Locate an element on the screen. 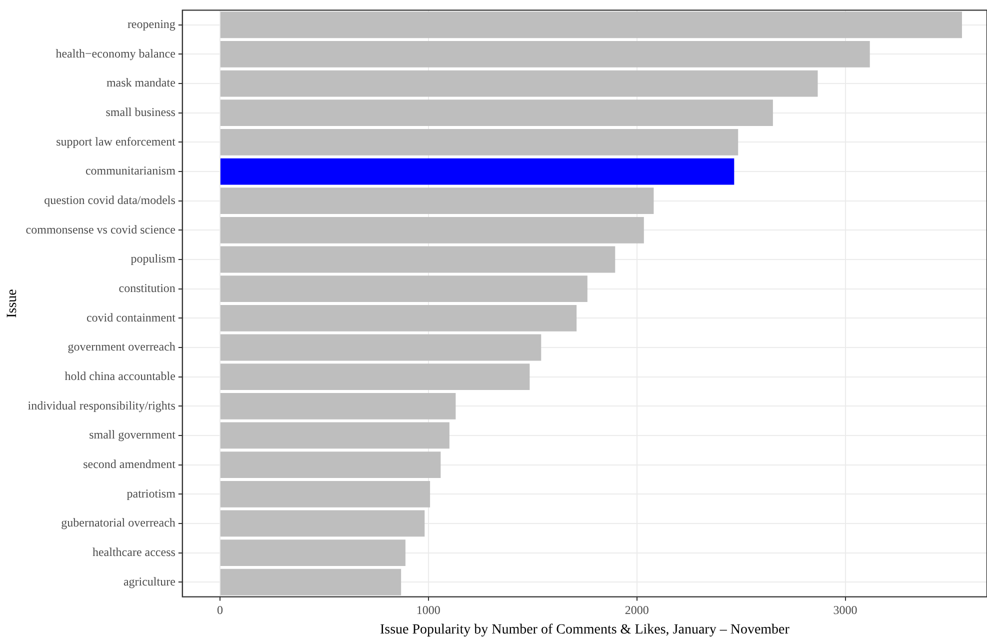  y-tick-label: gubernatorial overreach is located at coordinates (118, 523).